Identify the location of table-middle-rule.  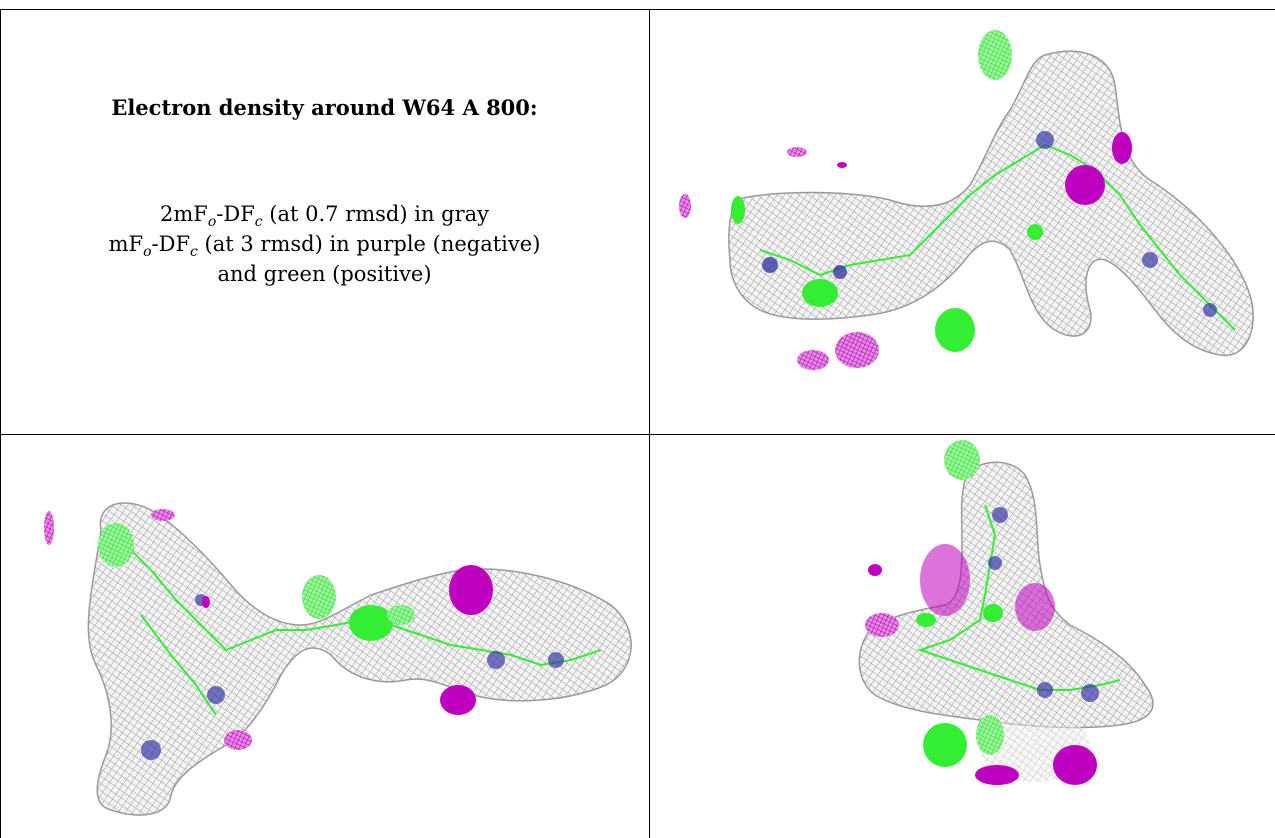
(637, 434).